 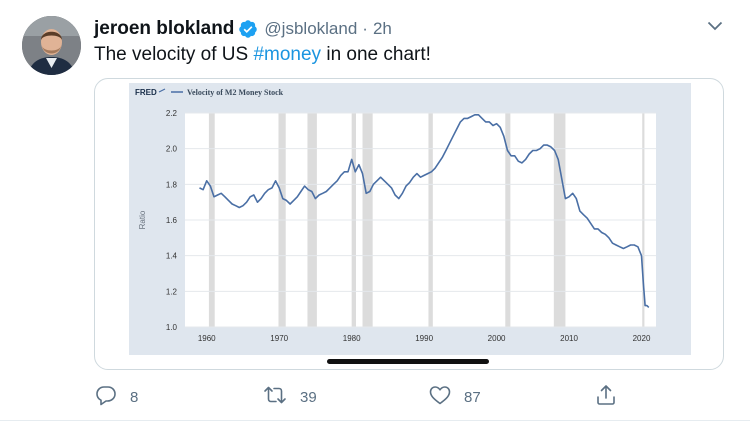 What do you see at coordinates (207, 338) in the screenshot?
I see `x-tick-label: 1960` at bounding box center [207, 338].